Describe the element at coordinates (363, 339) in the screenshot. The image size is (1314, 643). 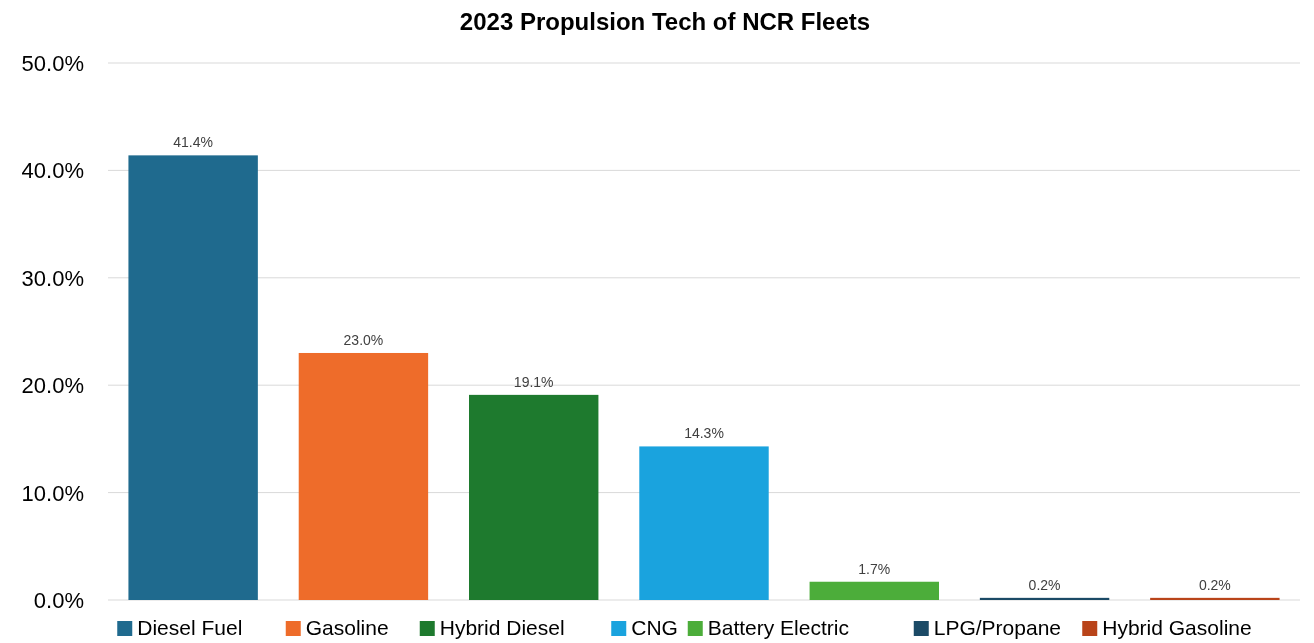
I see `data-label: 23.0%` at that location.